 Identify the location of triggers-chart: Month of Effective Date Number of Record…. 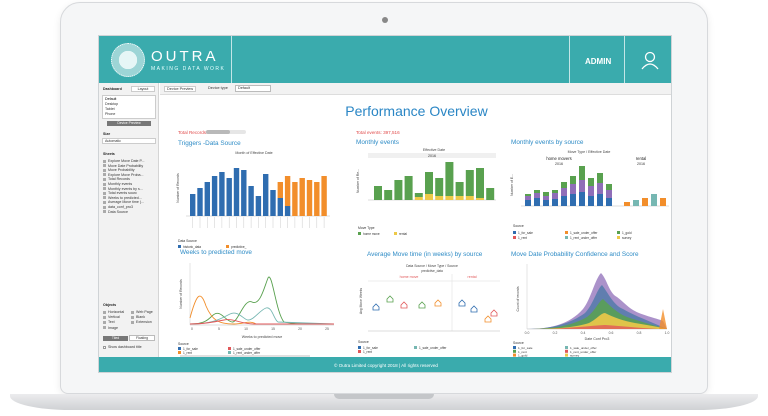
(254, 200).